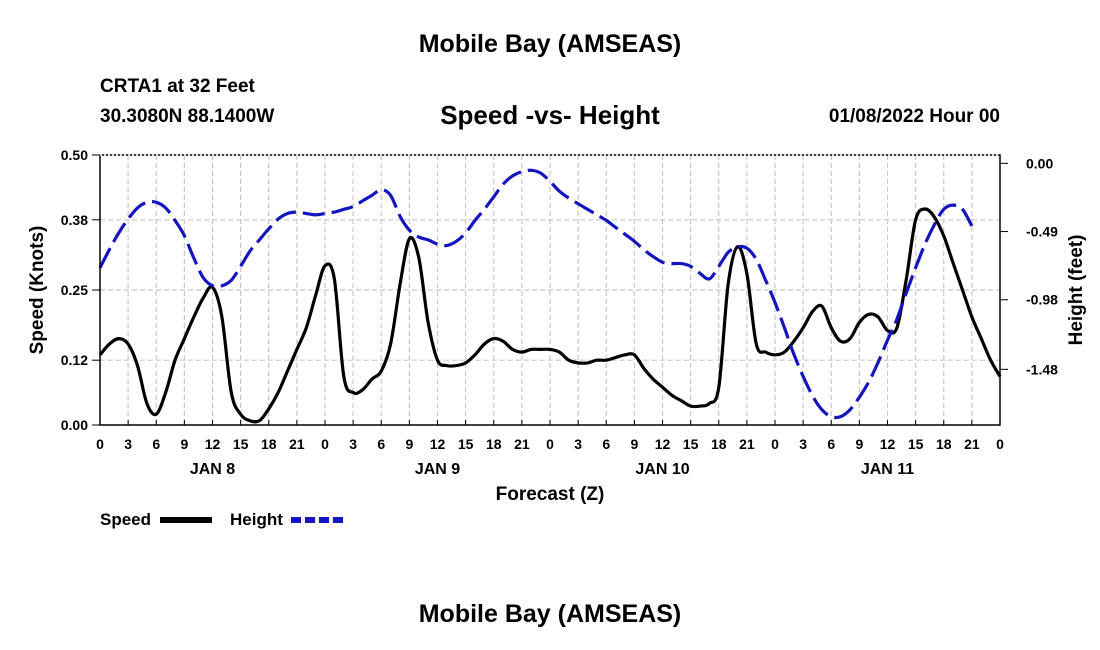 The width and height of the screenshot is (1100, 650). Describe the element at coordinates (221, 519) in the screenshot. I see `legend: Speed Height` at that location.